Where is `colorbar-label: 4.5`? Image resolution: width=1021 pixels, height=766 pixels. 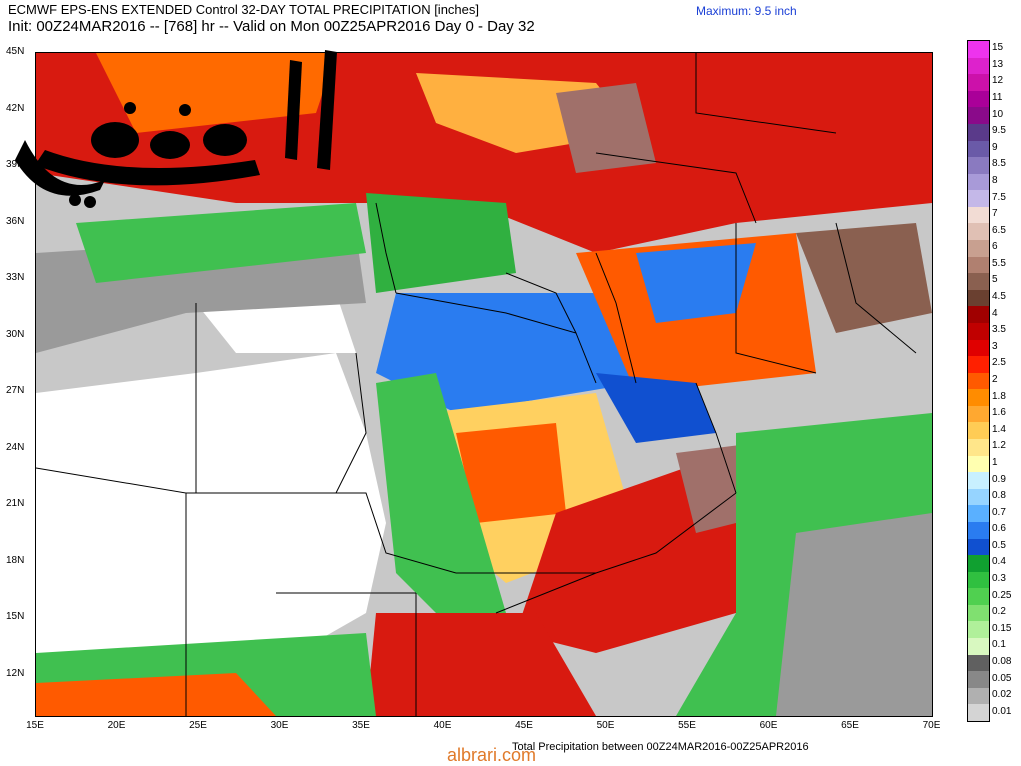
colorbar-label: 4.5 is located at coordinates (999, 297).